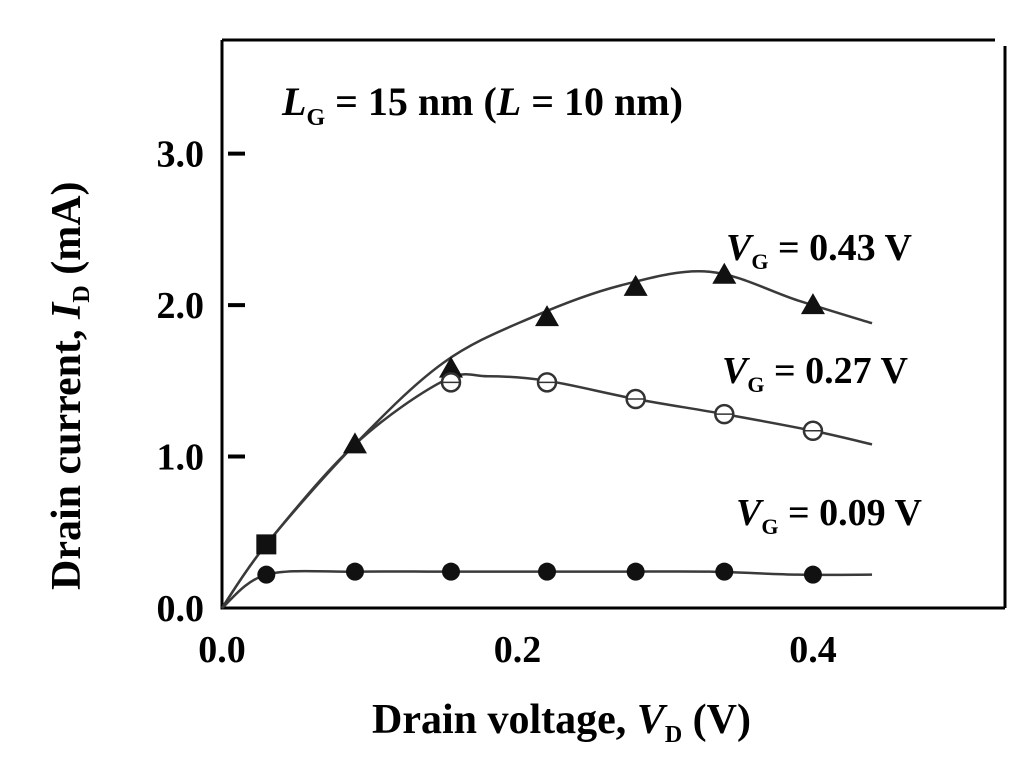  Describe the element at coordinates (69, 385) in the screenshot. I see `y-axis-title: Drain current, ID (mA)` at that location.